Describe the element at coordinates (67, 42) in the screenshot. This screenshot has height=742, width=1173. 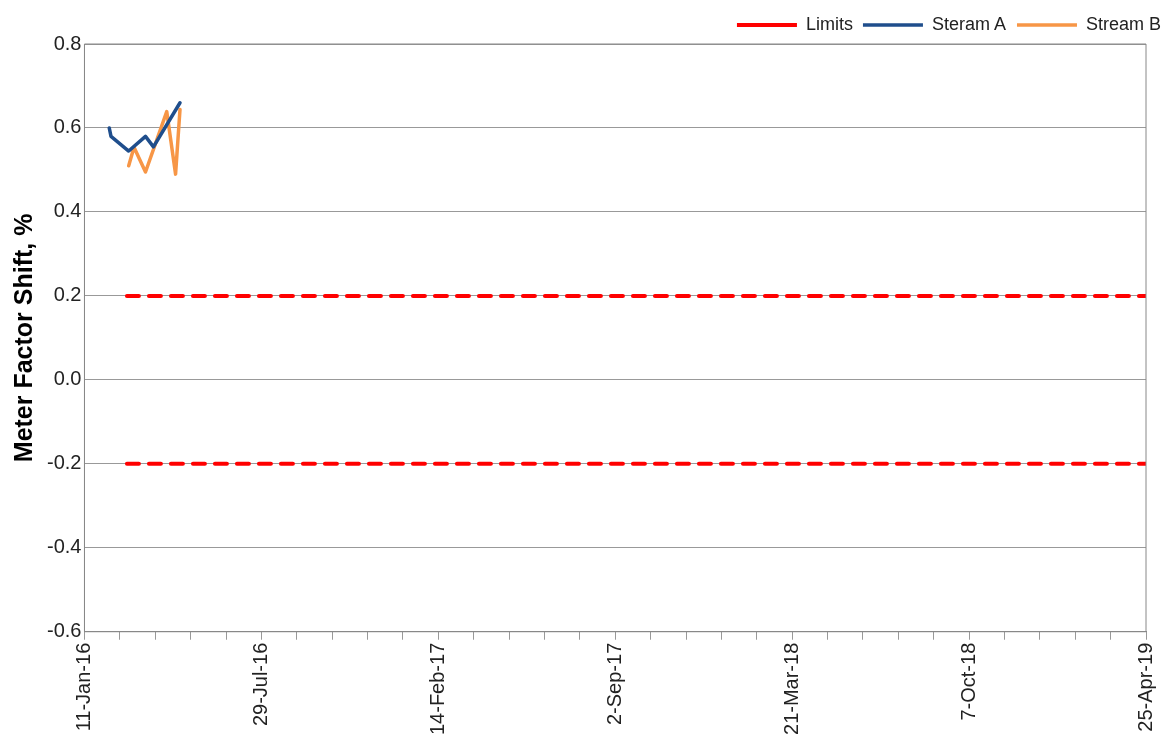
I see `y-tick-label: 0.8` at that location.